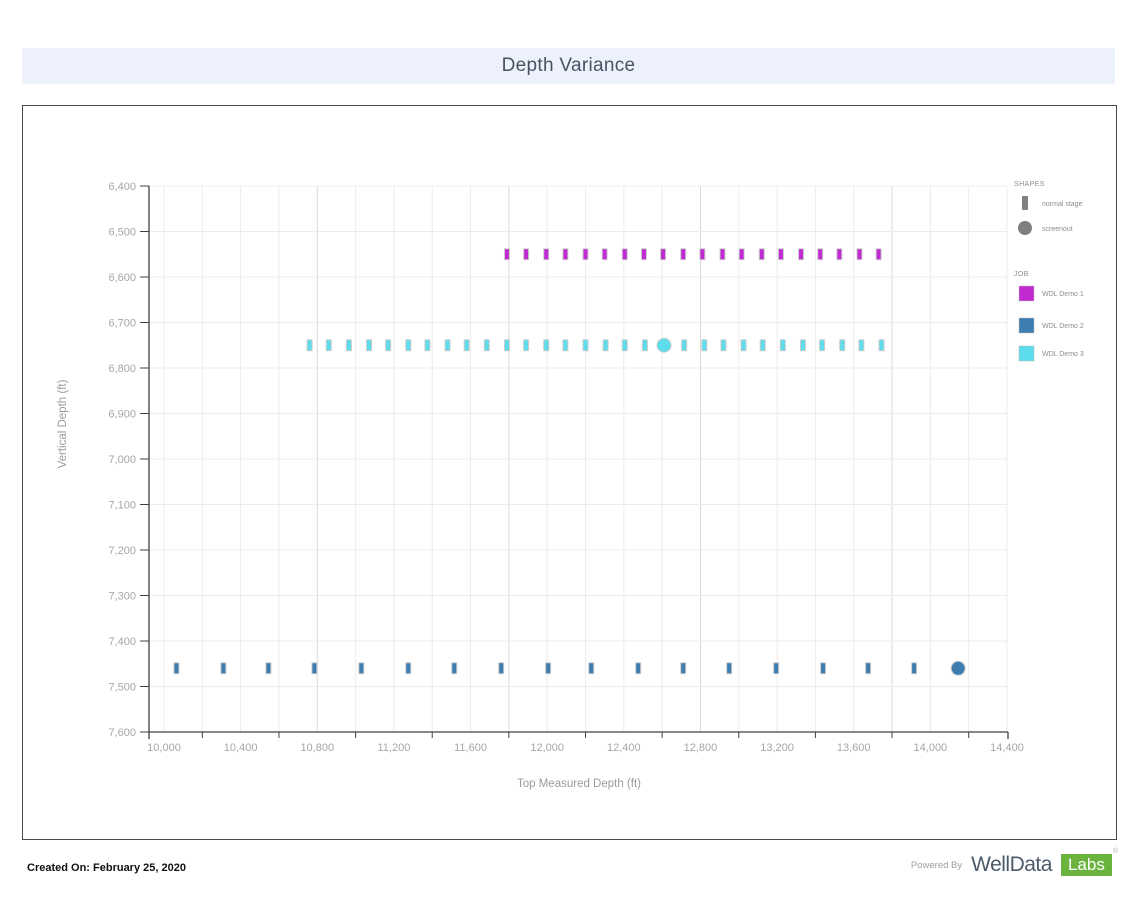 Image resolution: width=1137 pixels, height=908 pixels. I want to click on y-tick-label: 6,700, so click(122, 324).